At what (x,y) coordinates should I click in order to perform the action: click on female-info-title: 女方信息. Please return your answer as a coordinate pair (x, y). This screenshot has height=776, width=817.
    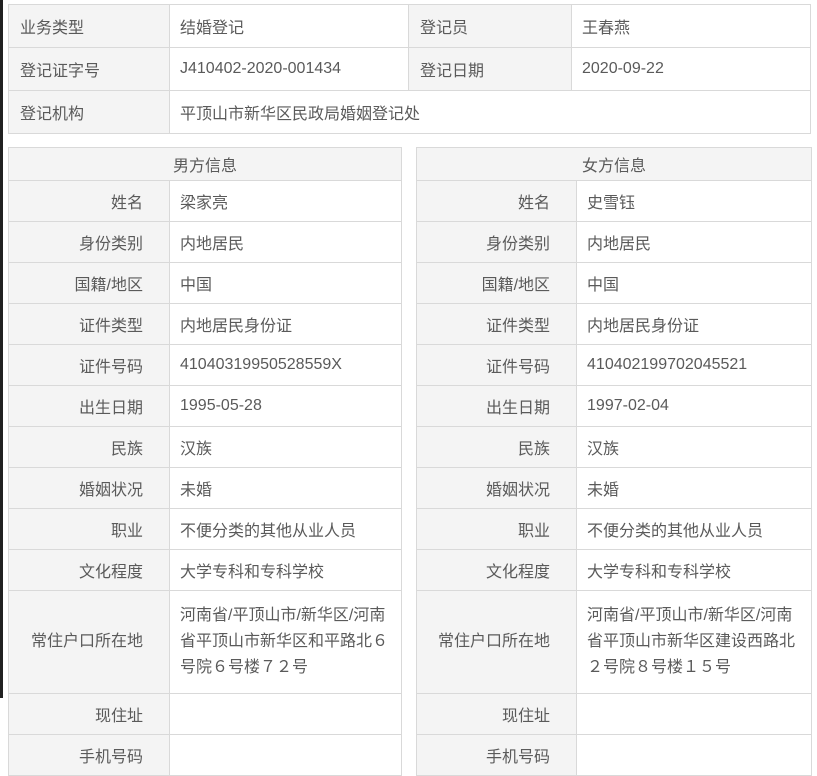
    Looking at the image, I should click on (614, 164).